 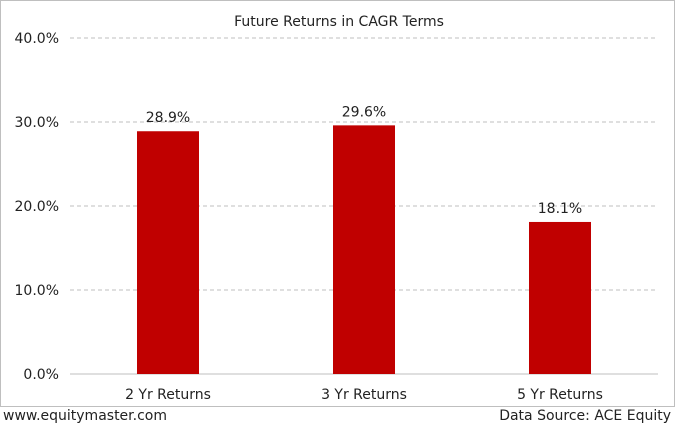 What do you see at coordinates (339, 22) in the screenshot?
I see `chart-title: Future Returns in CAGR Terms` at bounding box center [339, 22].